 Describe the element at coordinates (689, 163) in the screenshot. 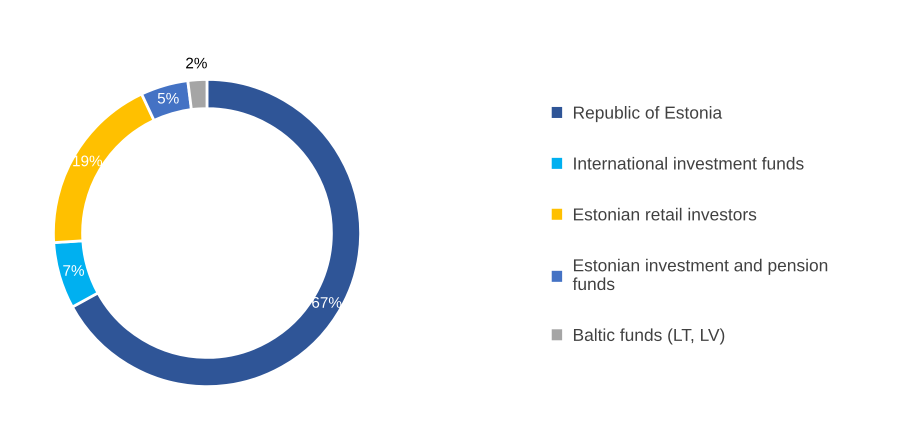

I see `legend-label: International investment funds` at that location.